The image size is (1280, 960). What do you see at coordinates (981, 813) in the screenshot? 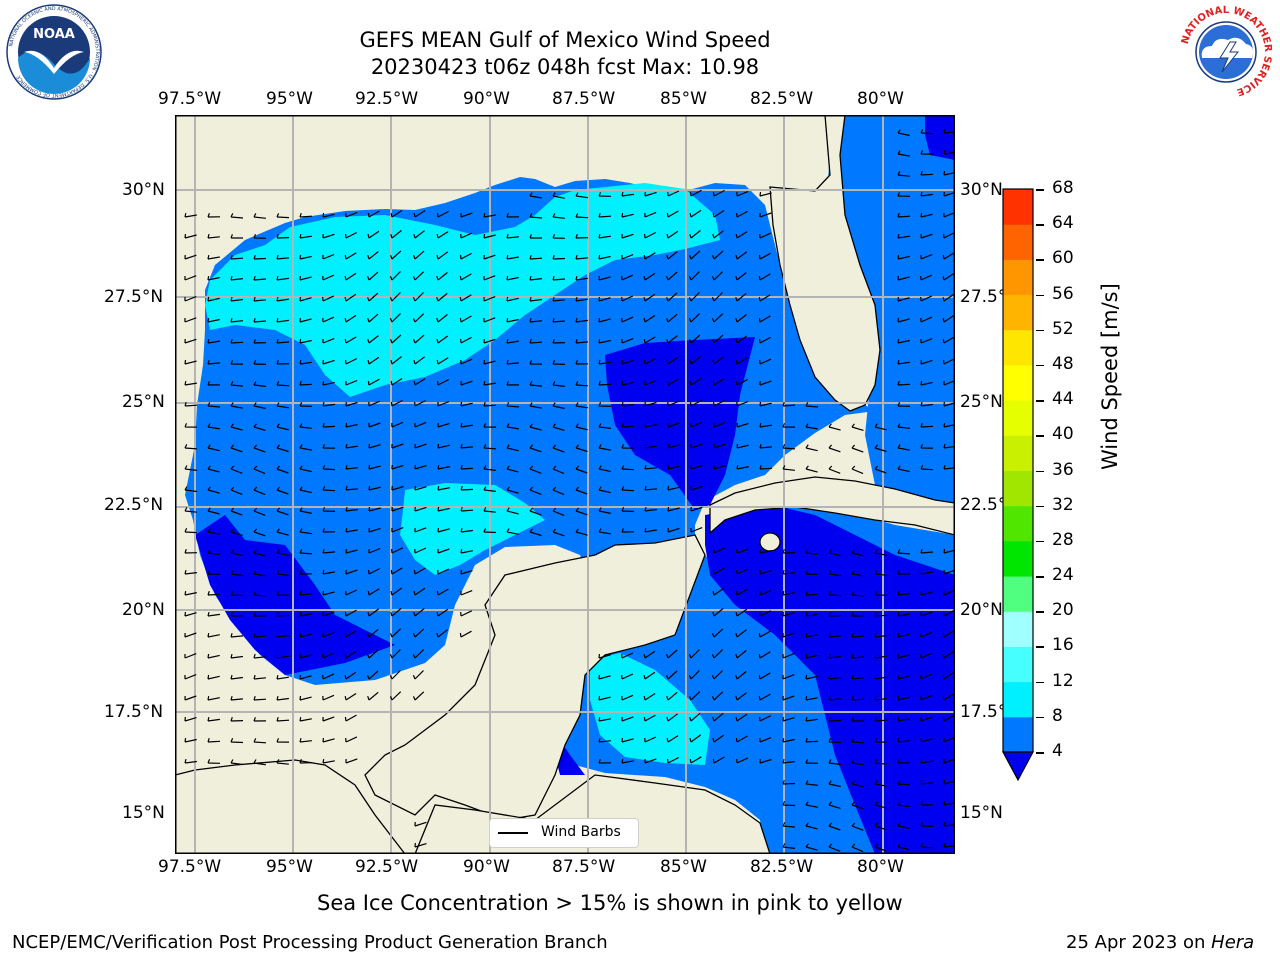
I see `right-lat-label: 15°N` at bounding box center [981, 813].